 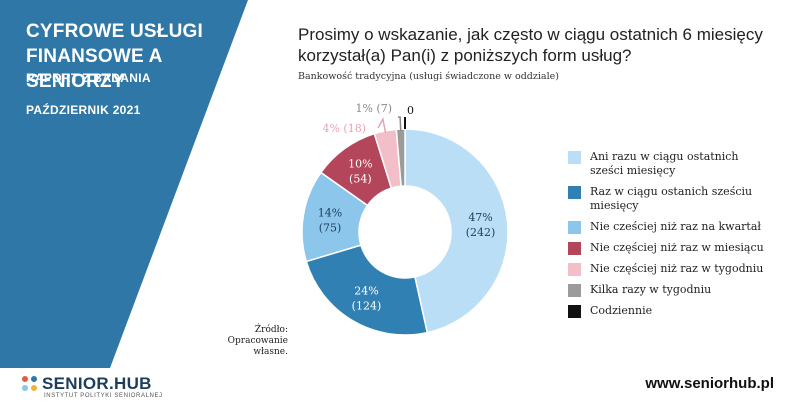 What do you see at coordinates (360, 179) in the screenshot?
I see `slice-count-label-3: (54)` at bounding box center [360, 179].